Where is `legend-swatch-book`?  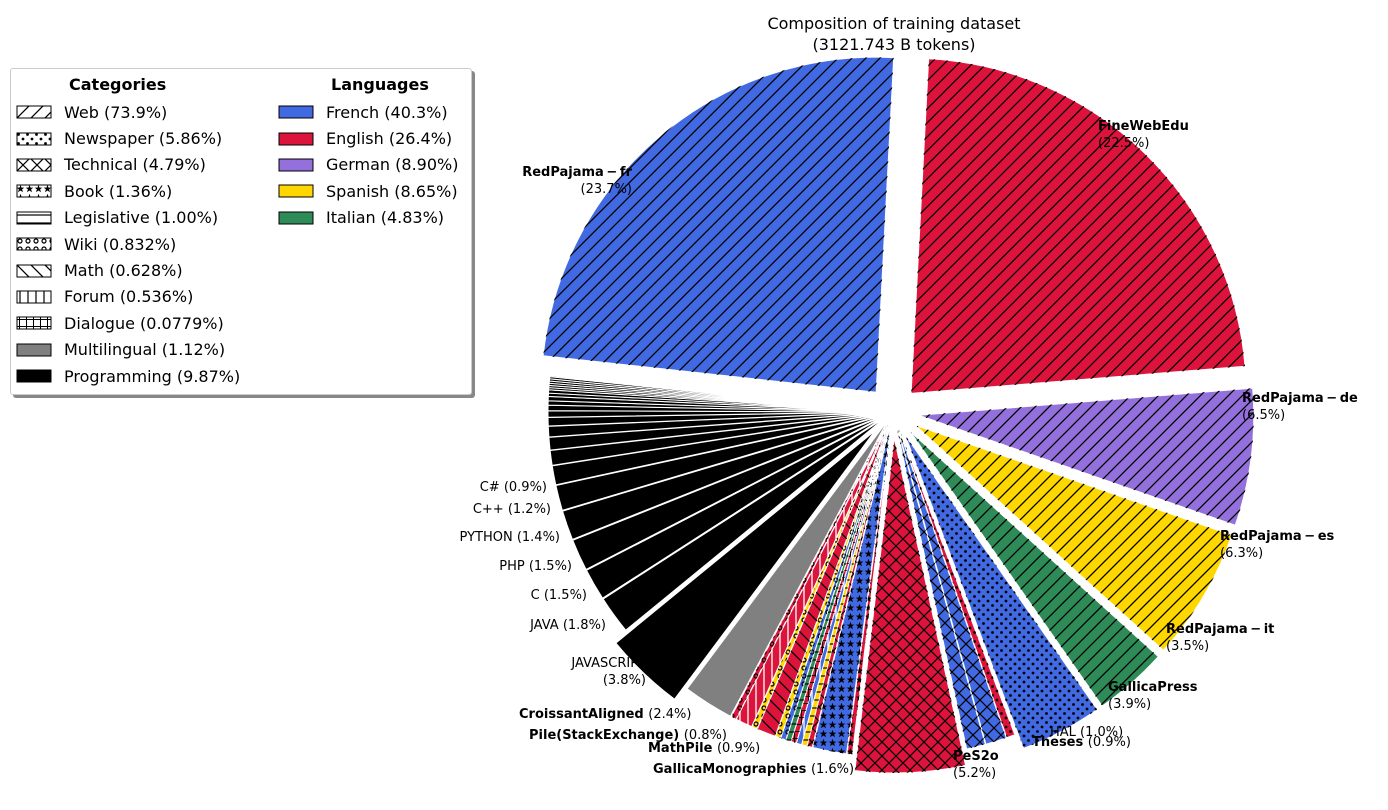
legend-swatch-book is located at coordinates (34, 191).